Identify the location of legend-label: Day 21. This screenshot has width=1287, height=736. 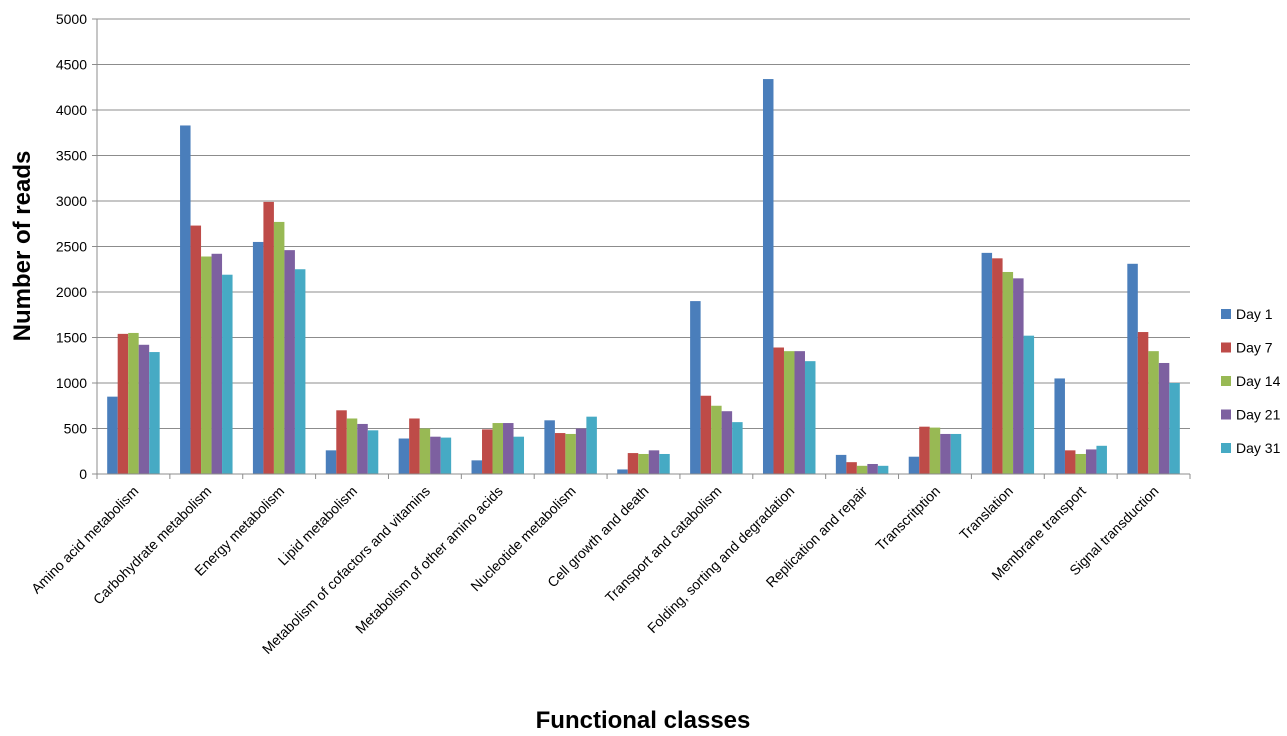
(1258, 415).